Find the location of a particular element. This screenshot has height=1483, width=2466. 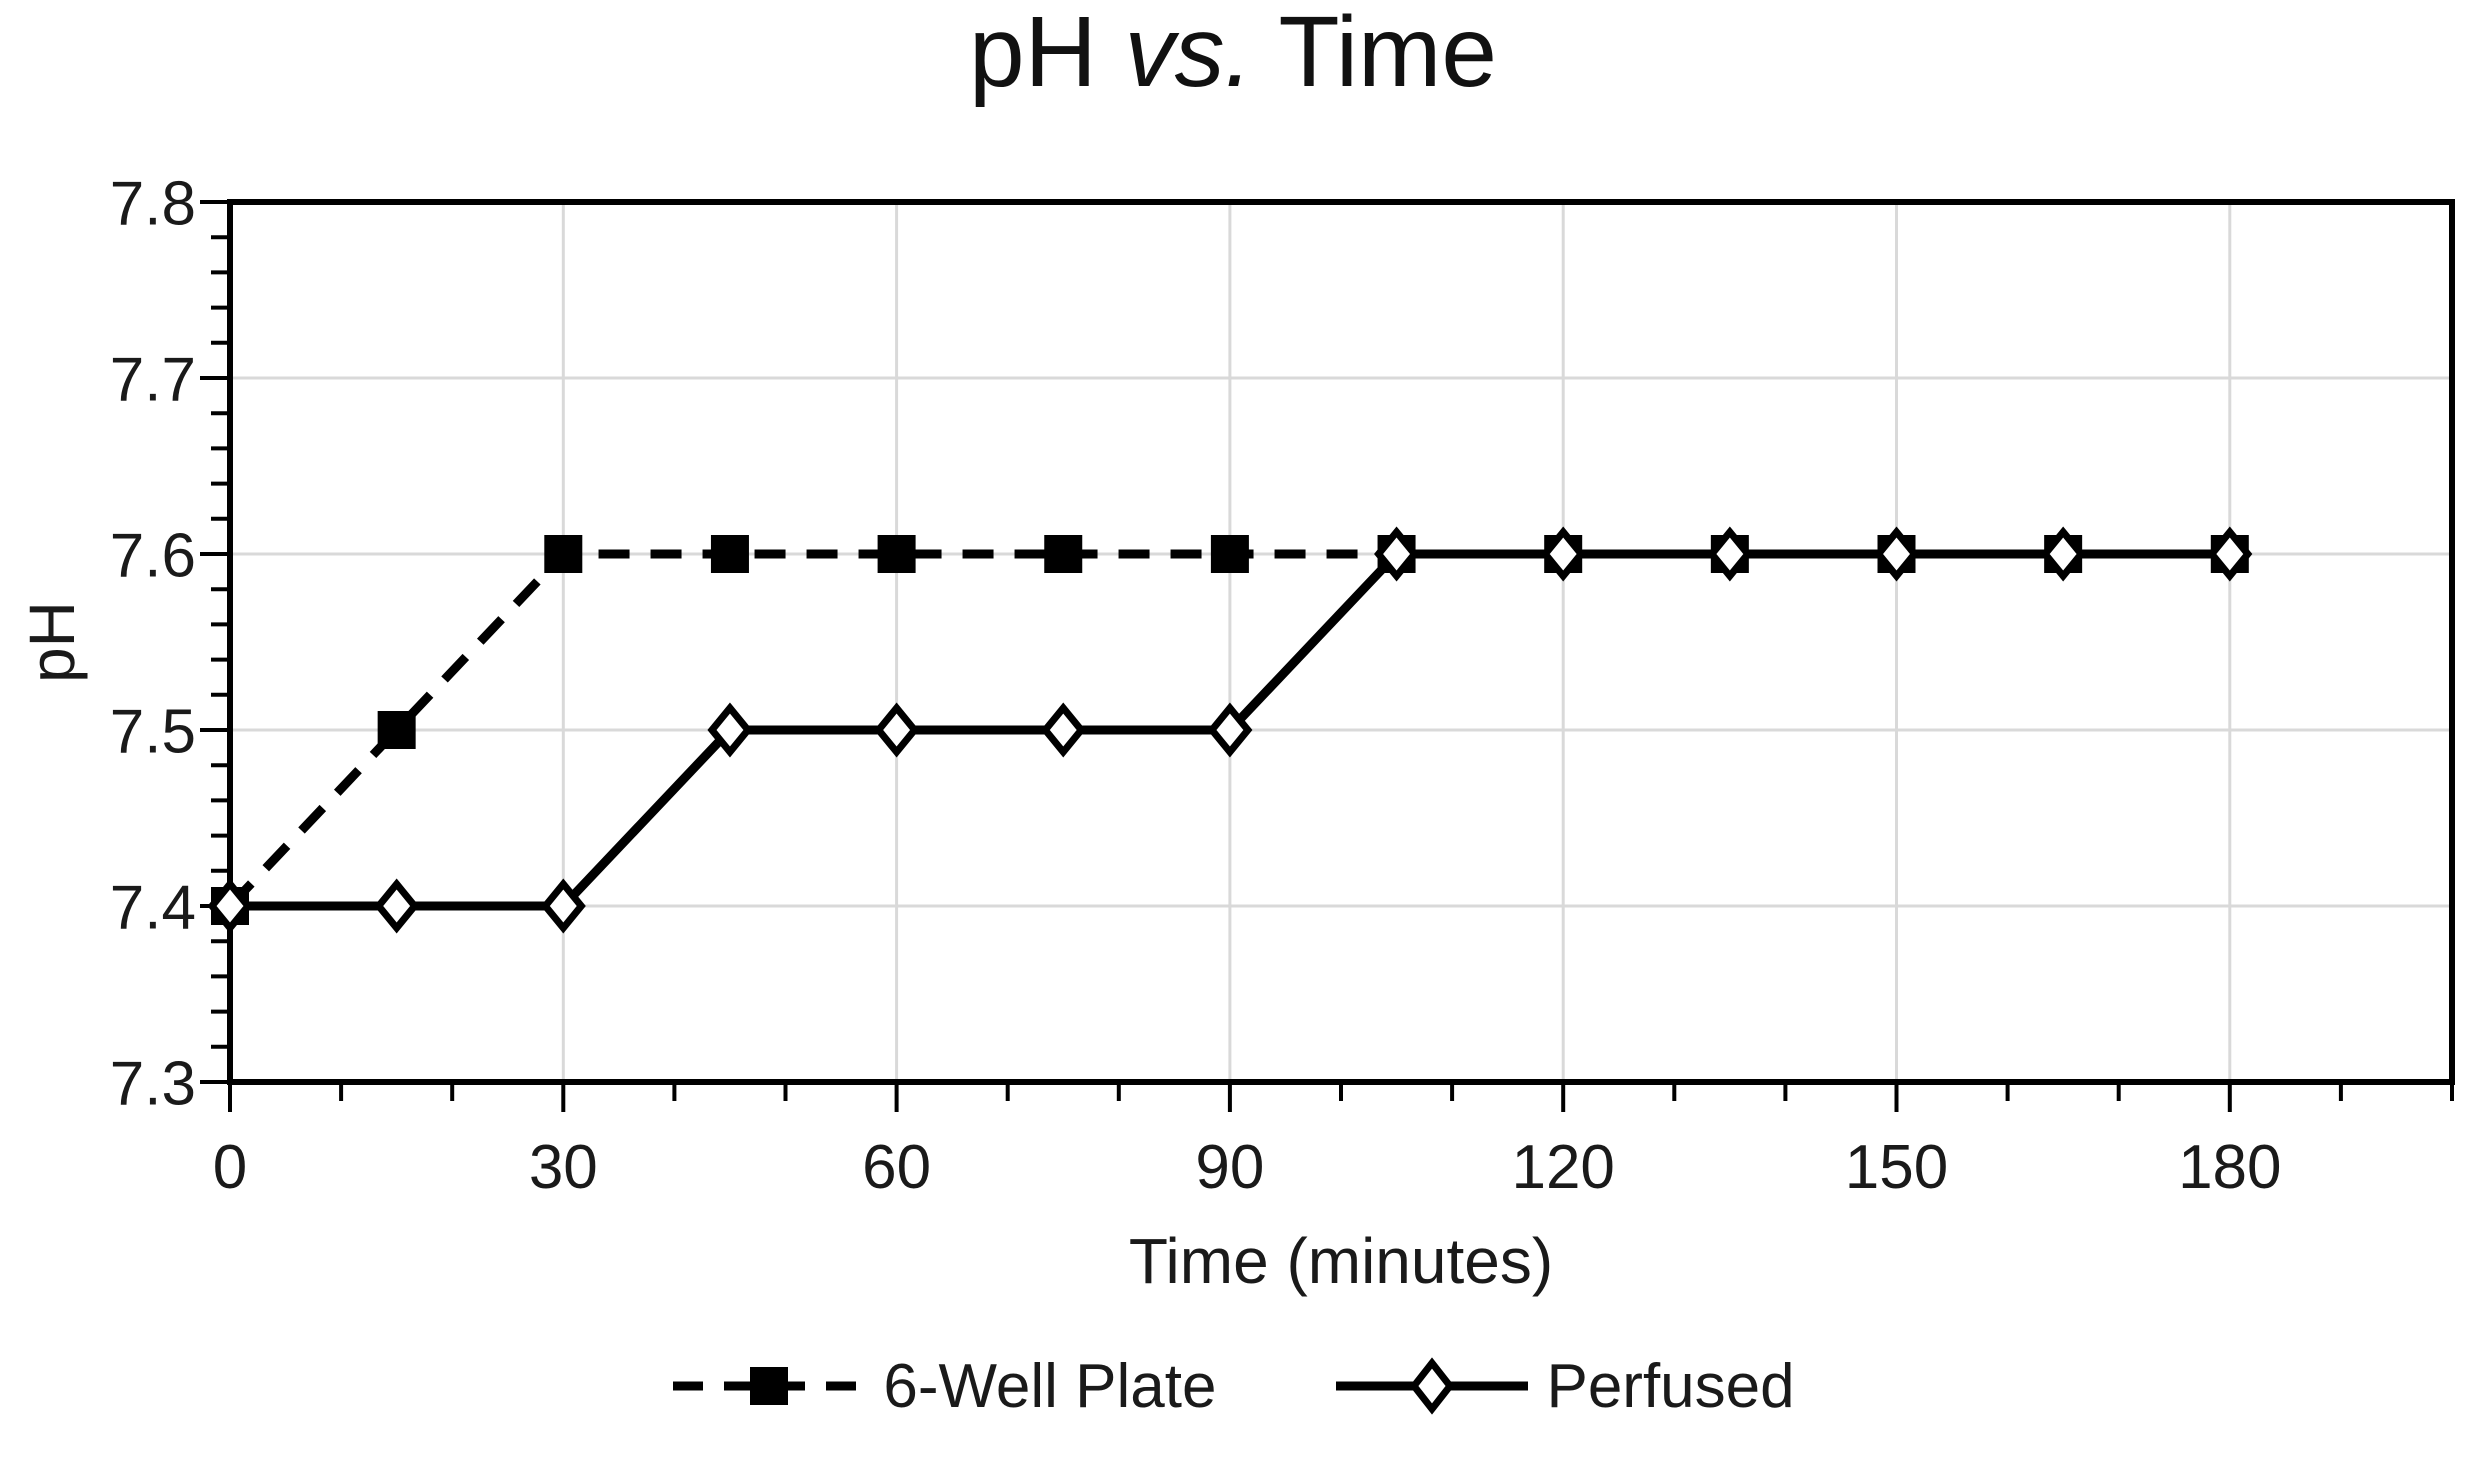

y-tick-label: 7.5 is located at coordinates (153, 731).